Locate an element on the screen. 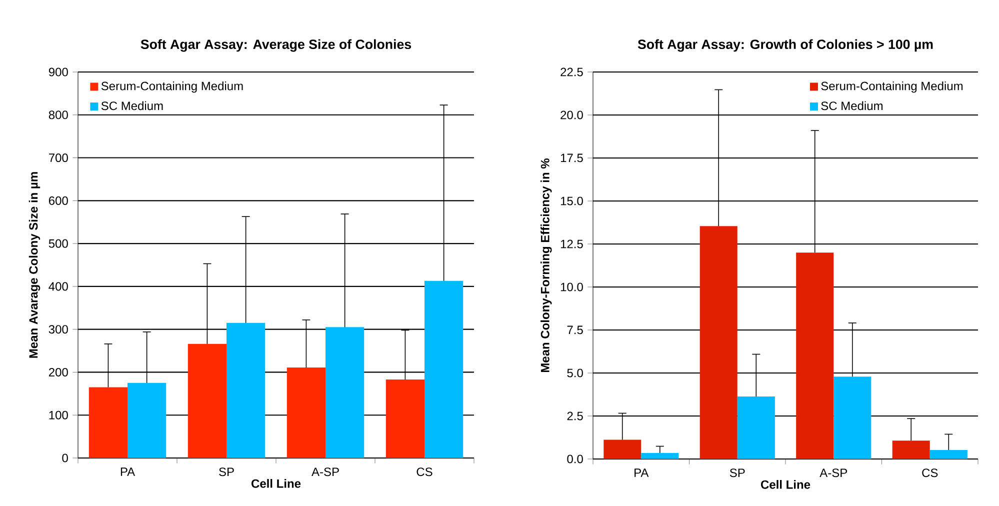  y-tick-label: 700 is located at coordinates (58, 158).